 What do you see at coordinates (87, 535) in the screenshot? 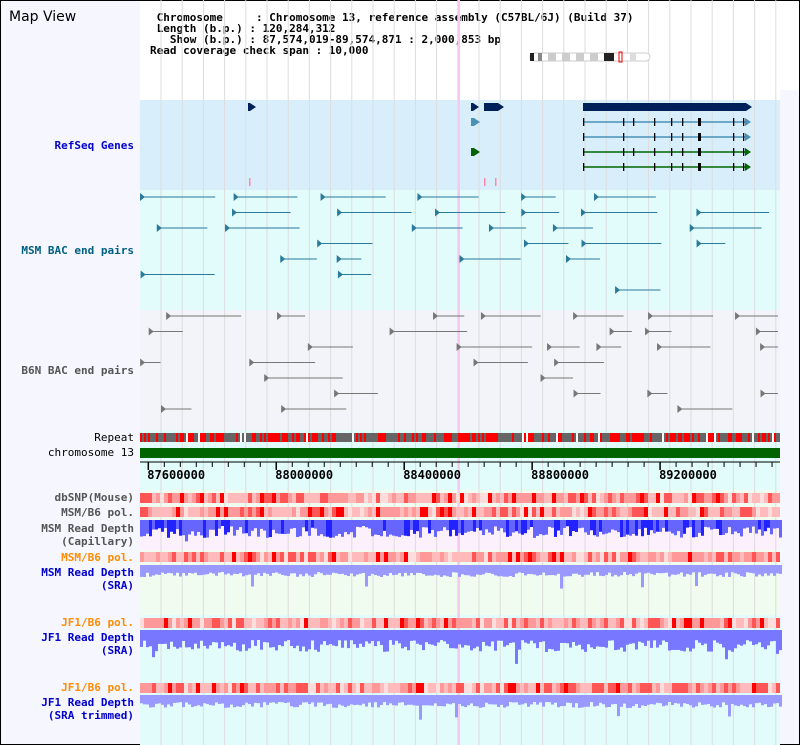
I see `msm-depth-capillary-label: MSM Read Depth (Capillary)` at bounding box center [87, 535].